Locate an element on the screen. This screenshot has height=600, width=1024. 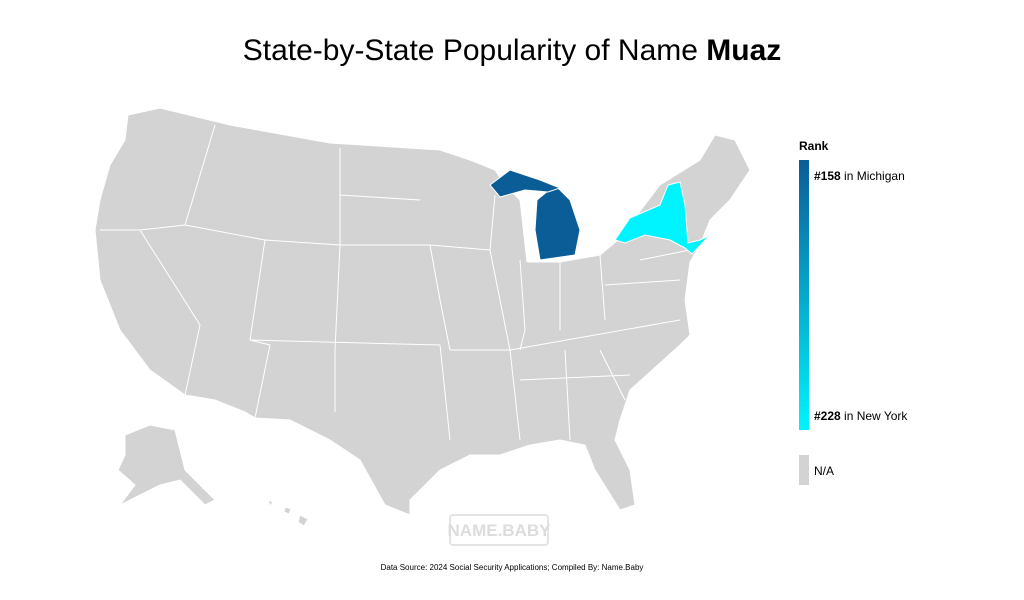
title: State-by-State Popularity of Name Muaz is located at coordinates (512, 50).